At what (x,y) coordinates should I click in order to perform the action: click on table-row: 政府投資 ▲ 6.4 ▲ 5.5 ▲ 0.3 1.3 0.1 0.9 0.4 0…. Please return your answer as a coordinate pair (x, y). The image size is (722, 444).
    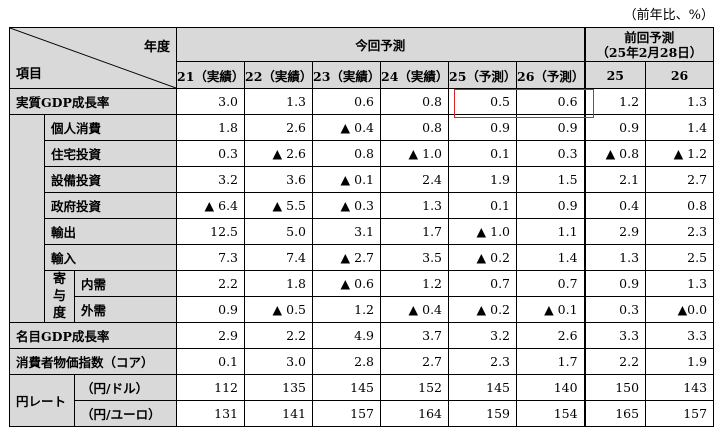
    Looking at the image, I should click on (362, 205).